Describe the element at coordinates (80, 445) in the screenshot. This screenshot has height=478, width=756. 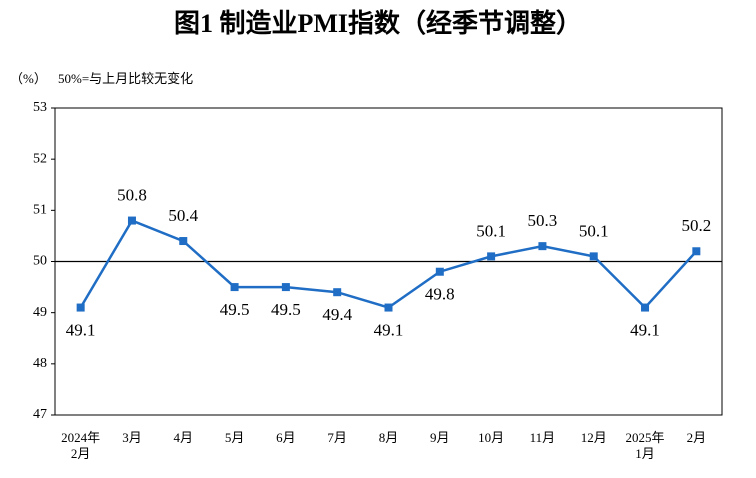
I see `x-tick-label: 2024年 2月` at that location.